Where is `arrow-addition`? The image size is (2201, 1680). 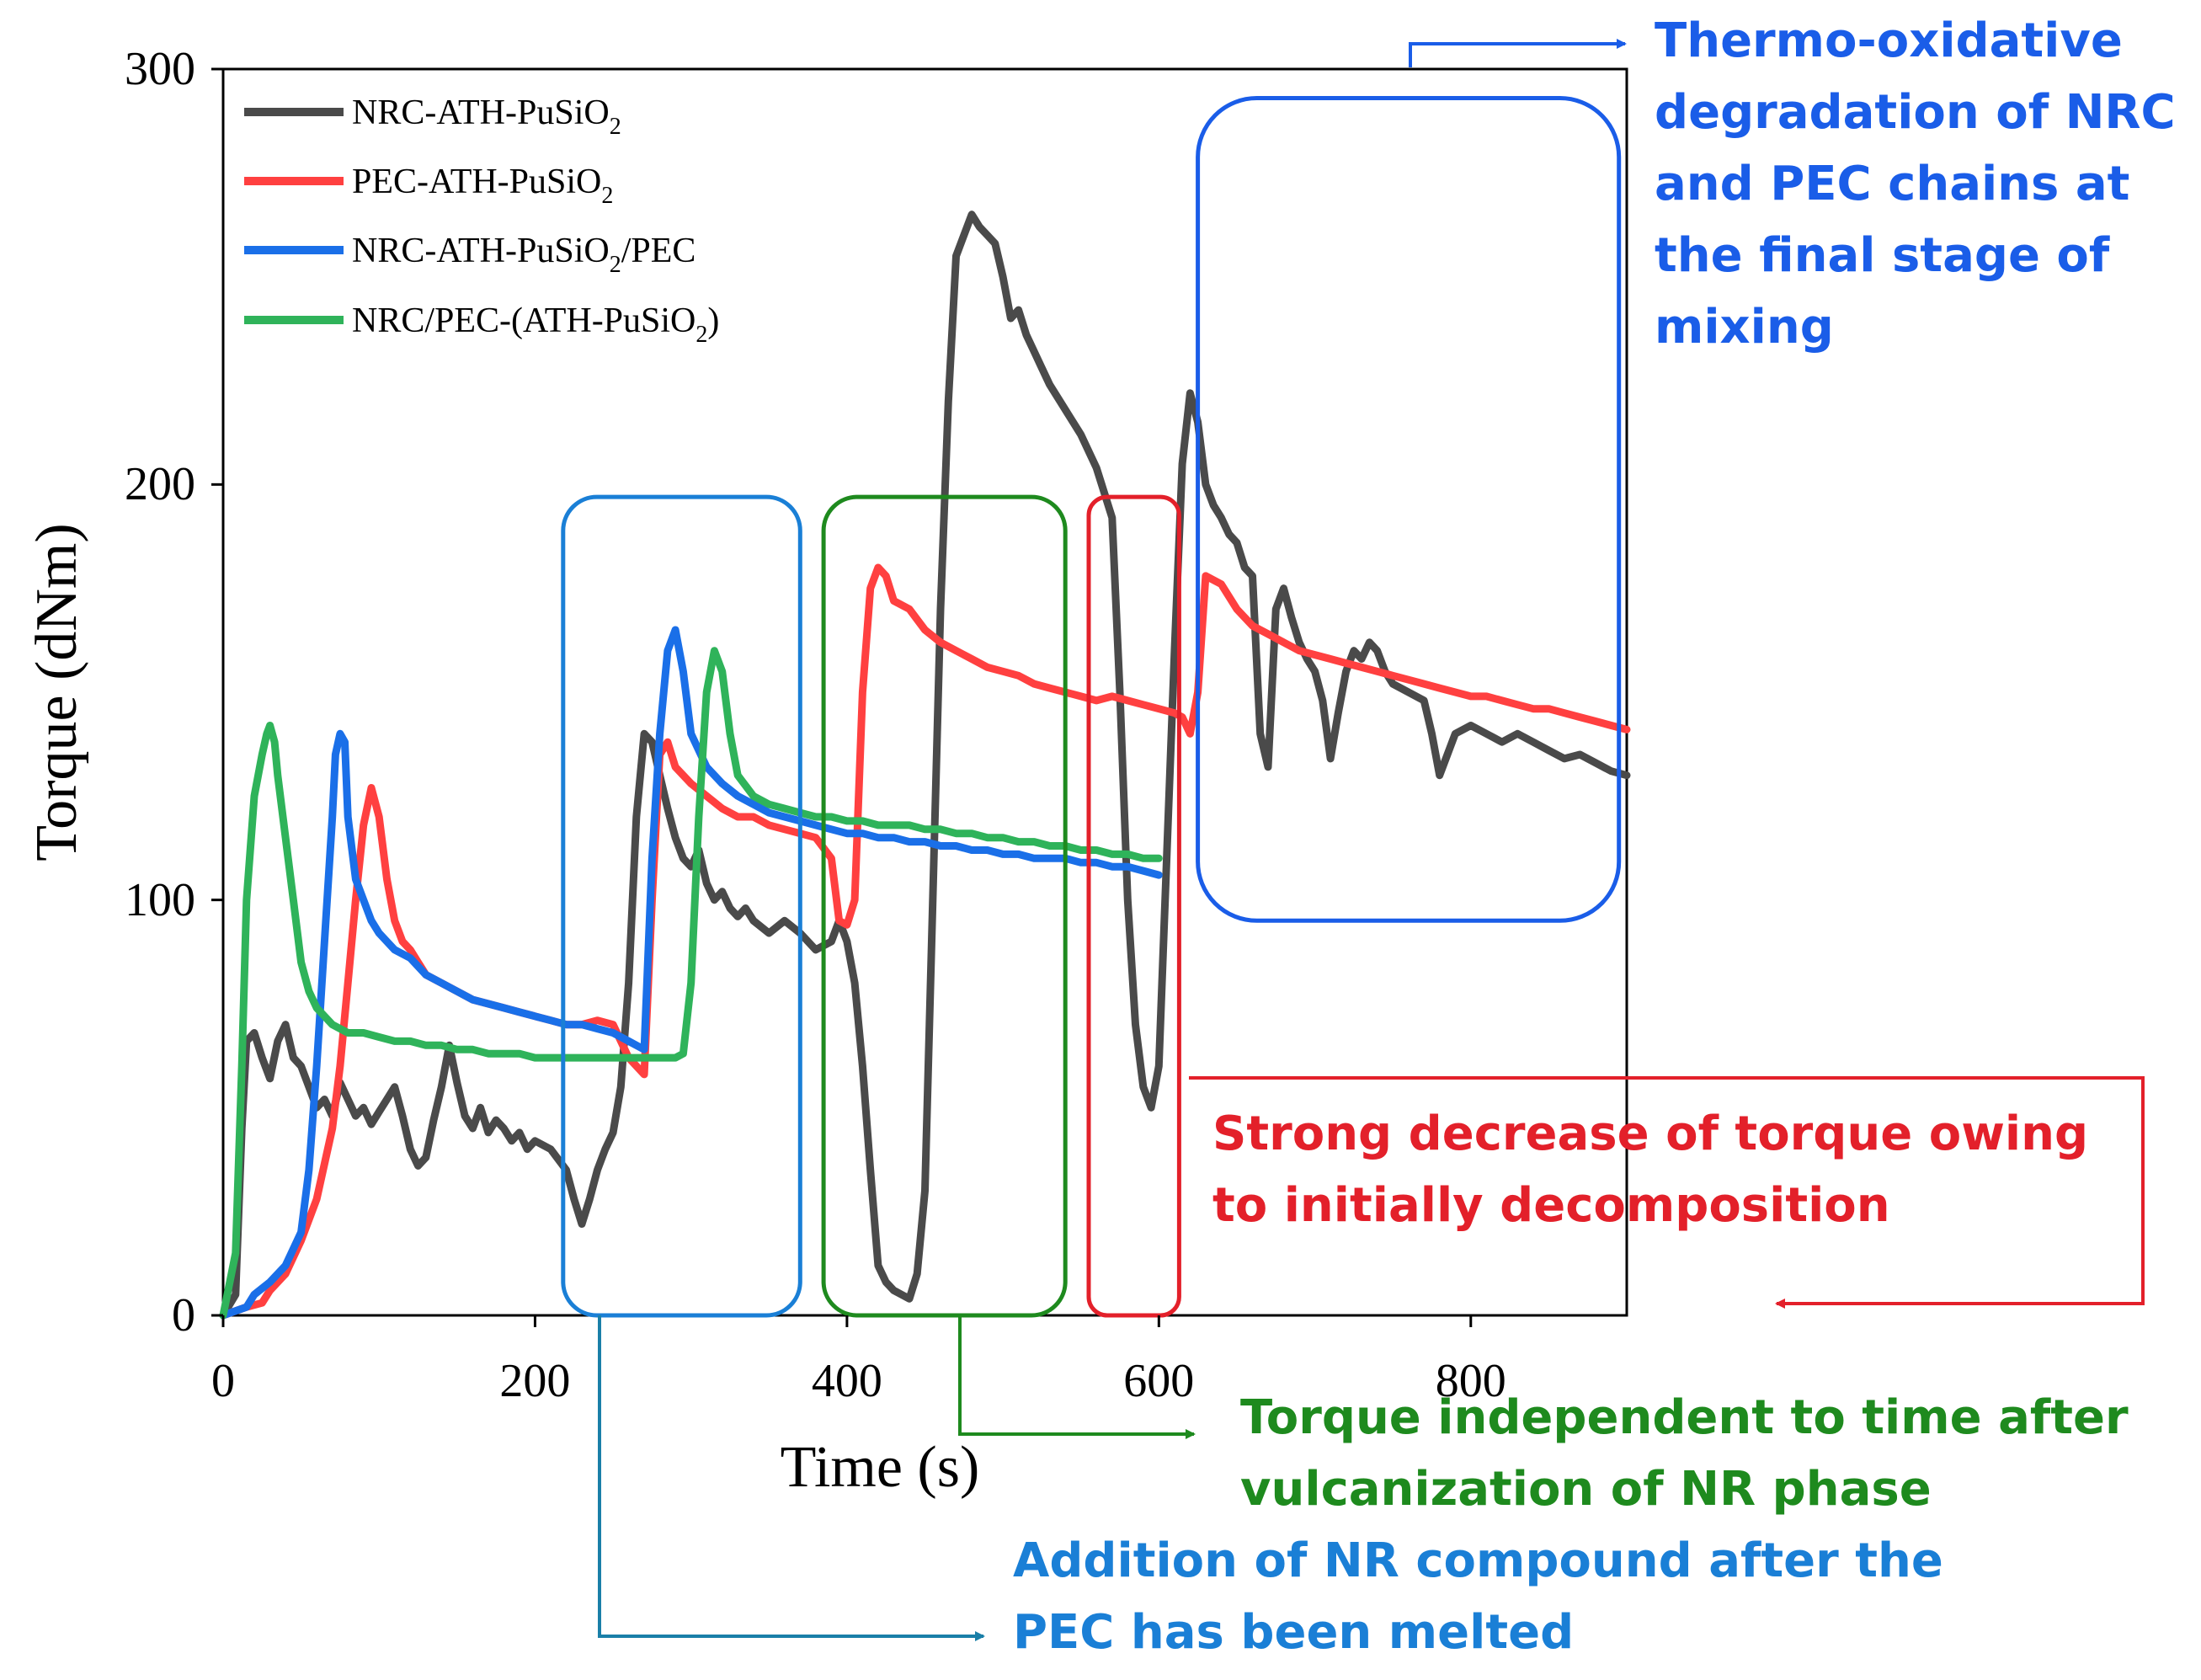 arrow-addition is located at coordinates (791, 1478).